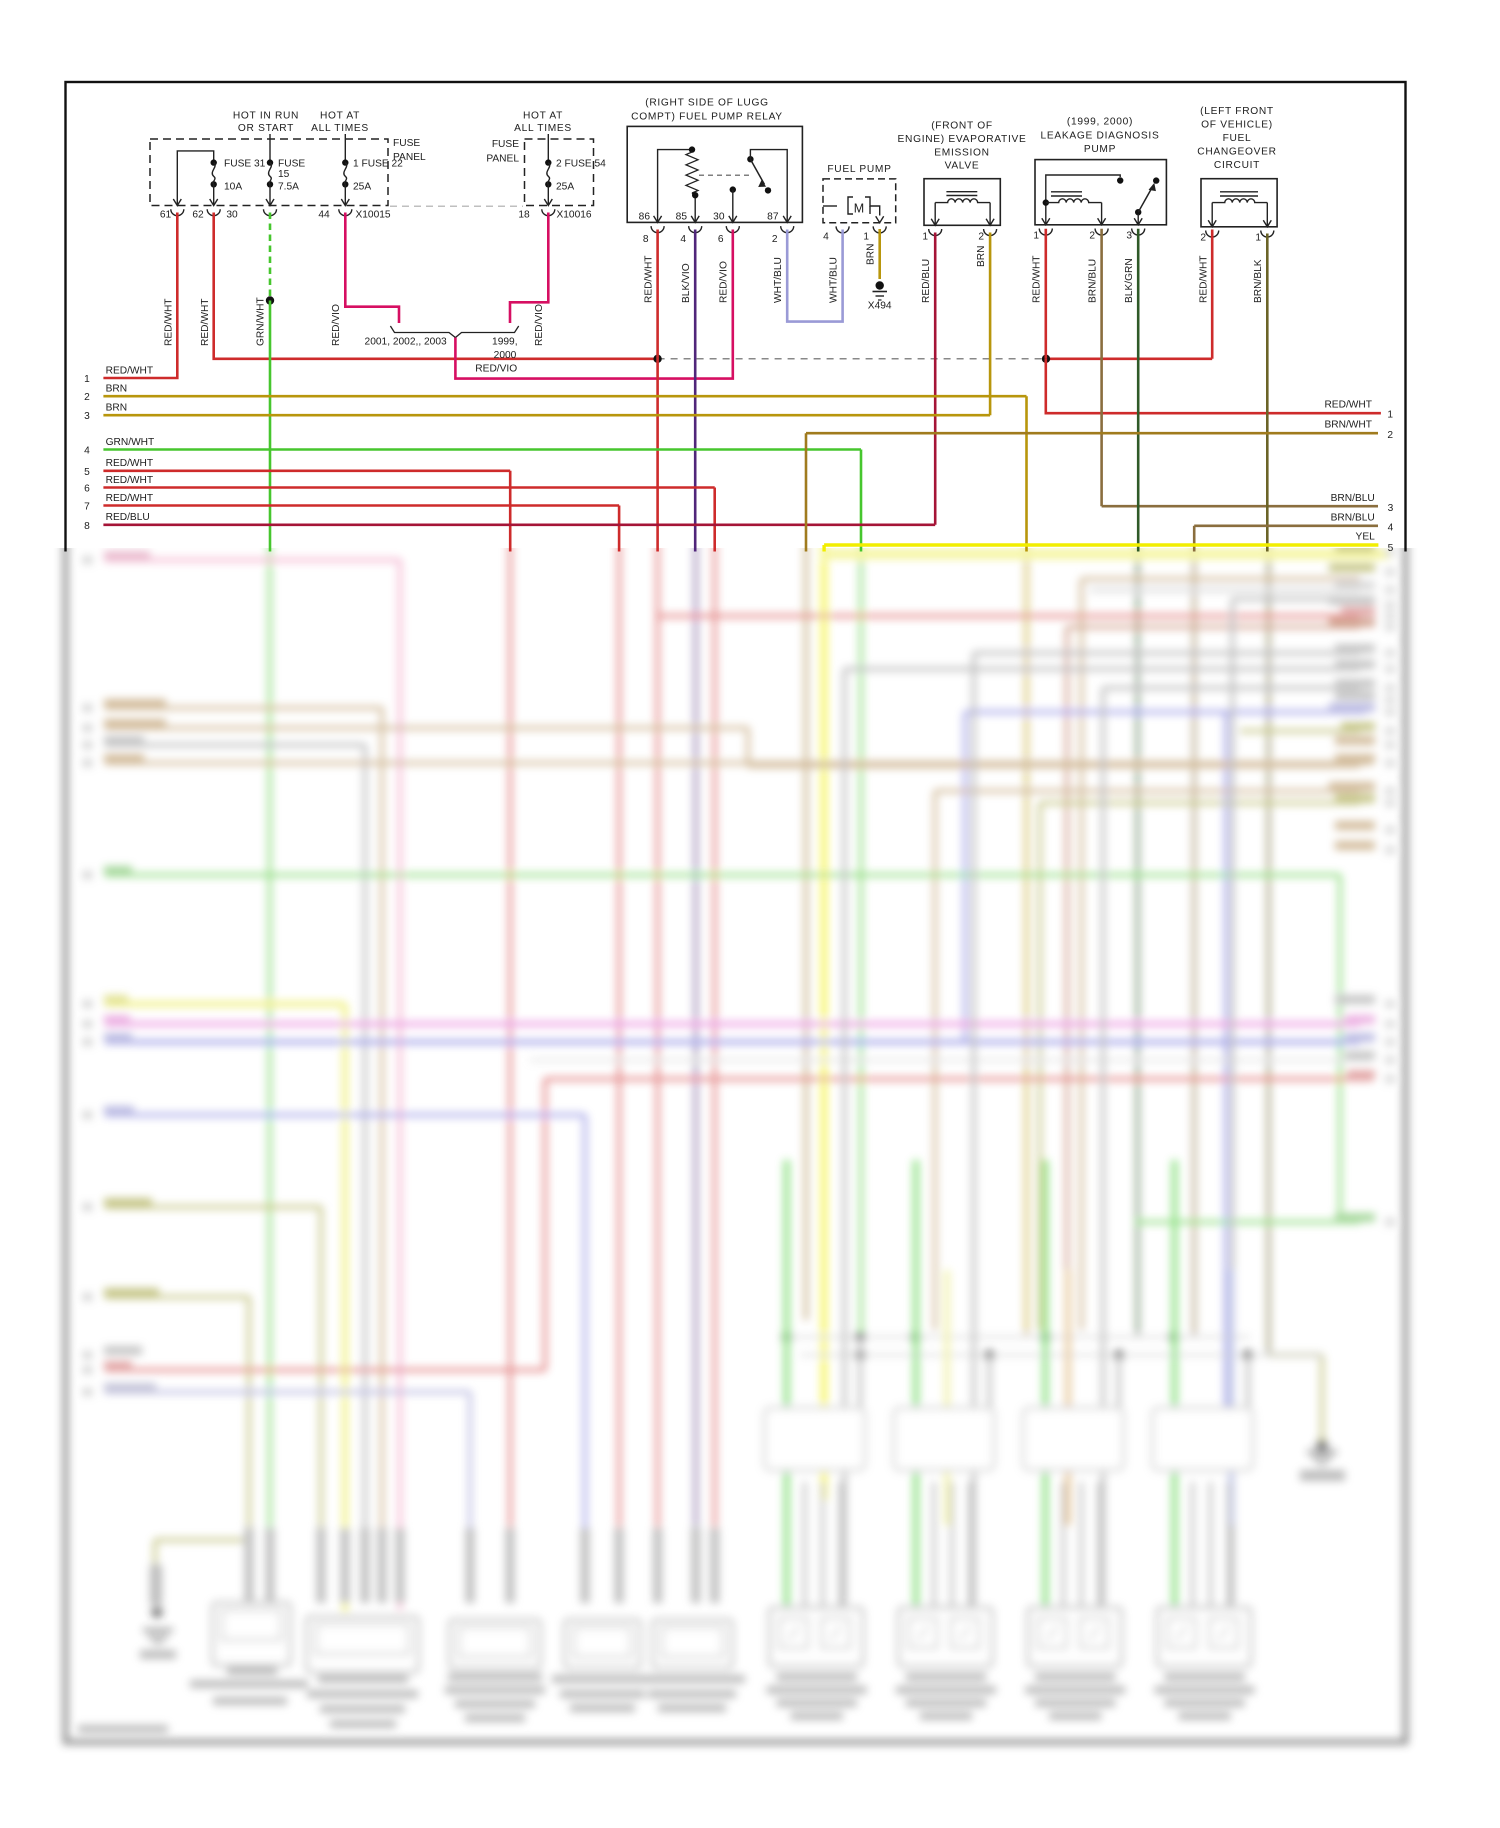  Describe the element at coordinates (1237, 165) in the screenshot. I see `svg-text: CIRCUIT` at that location.